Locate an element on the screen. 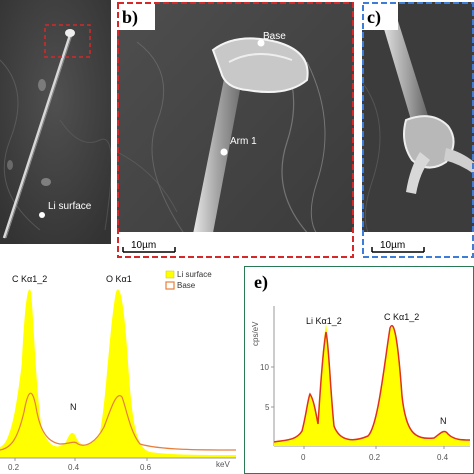  panel-e-label: e) is located at coordinates (261, 282).